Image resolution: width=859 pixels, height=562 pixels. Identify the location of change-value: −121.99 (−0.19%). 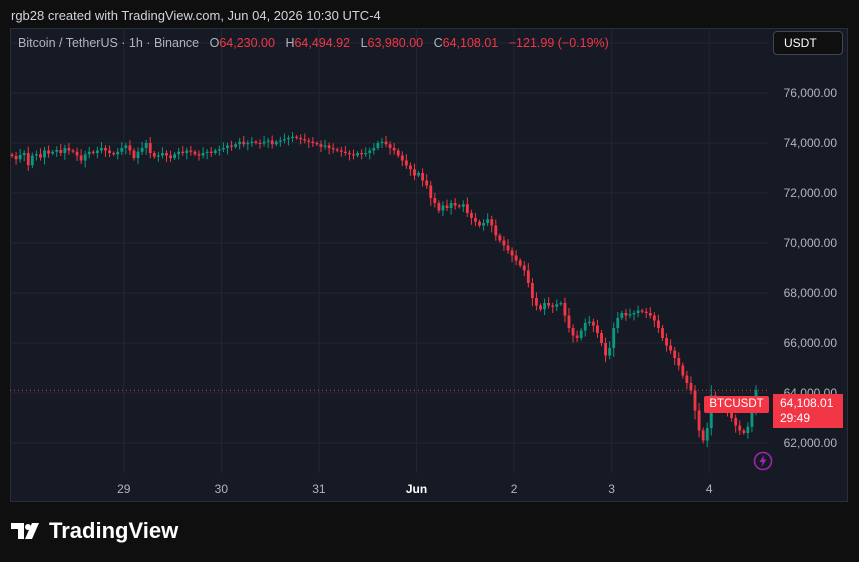
(558, 43).